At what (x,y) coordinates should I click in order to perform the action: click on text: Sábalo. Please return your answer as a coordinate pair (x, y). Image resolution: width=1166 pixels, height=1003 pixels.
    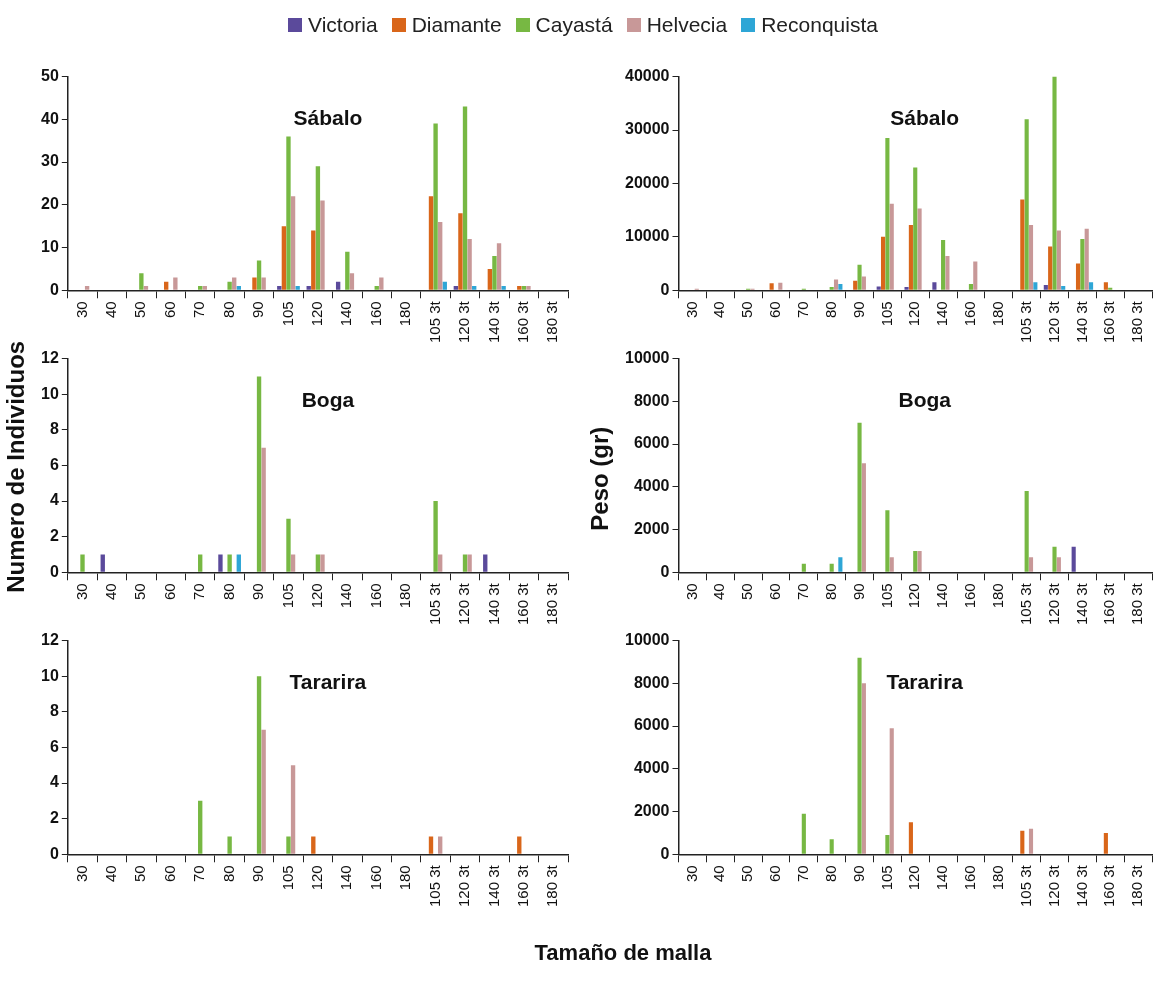
    Looking at the image, I should click on (925, 118).